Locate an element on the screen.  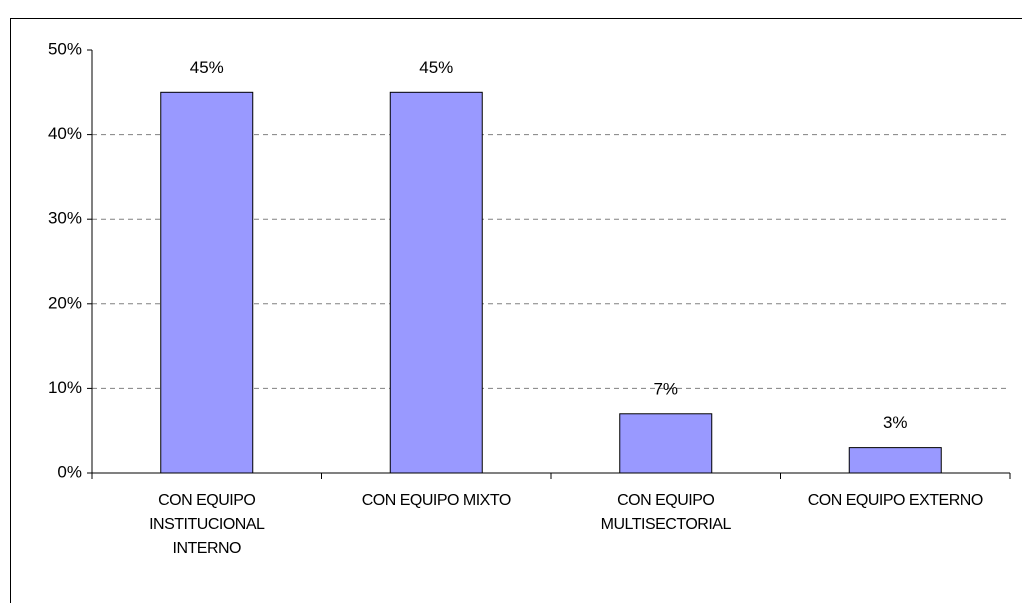
y-tick-label: 40% is located at coordinates (65, 133).